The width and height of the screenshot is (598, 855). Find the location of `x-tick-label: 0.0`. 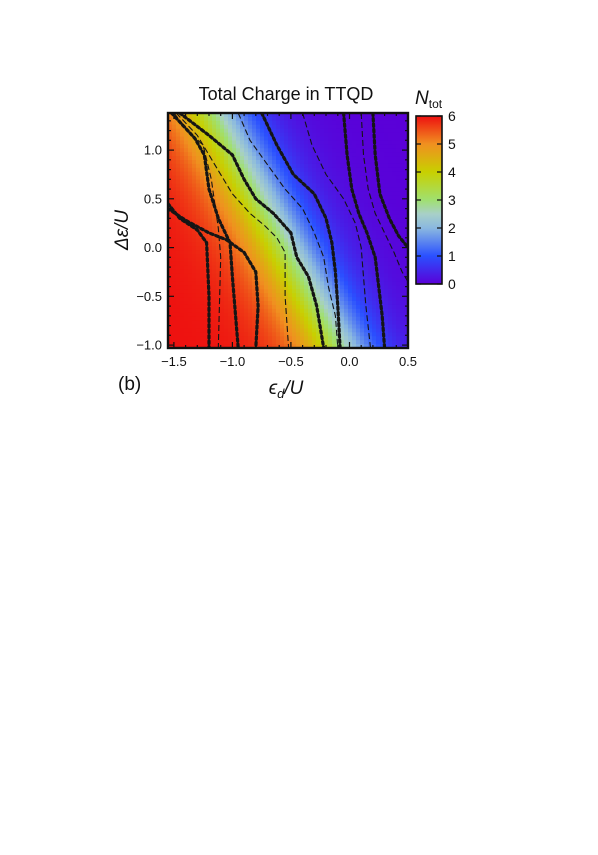

x-tick-label: 0.0 is located at coordinates (349, 361).